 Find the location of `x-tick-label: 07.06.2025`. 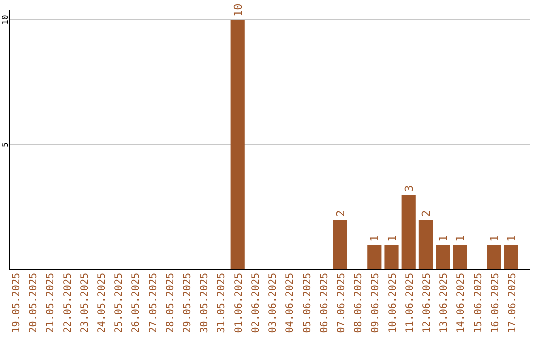

x-tick-label: 07.06.2025 is located at coordinates (342, 303).